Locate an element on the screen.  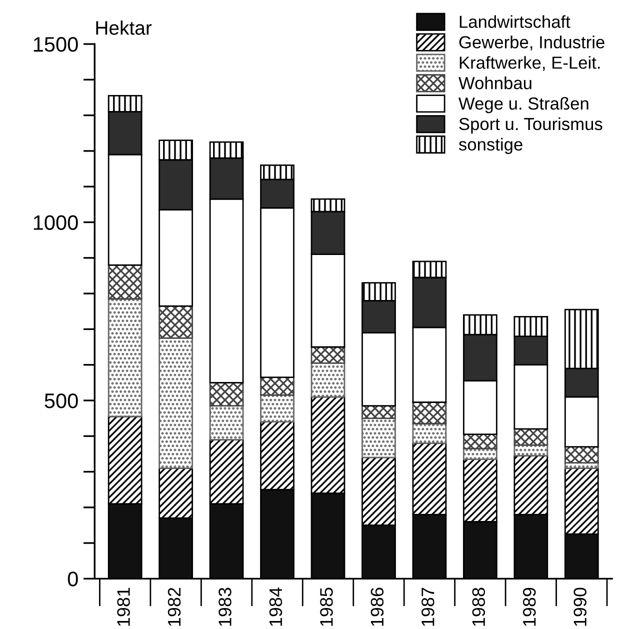
x-tick-label: 1983 is located at coordinates (225, 607).